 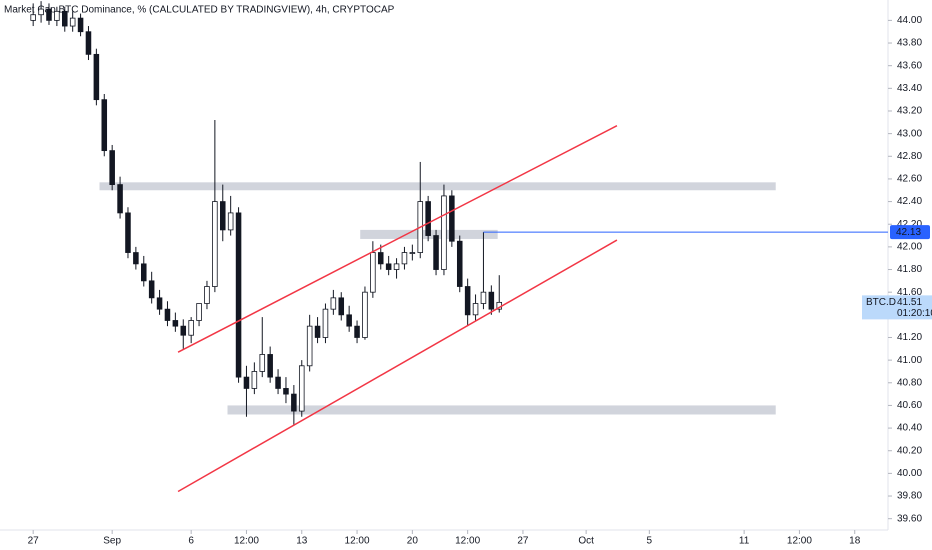 I want to click on x-tick-label: 13, so click(x=302, y=541).